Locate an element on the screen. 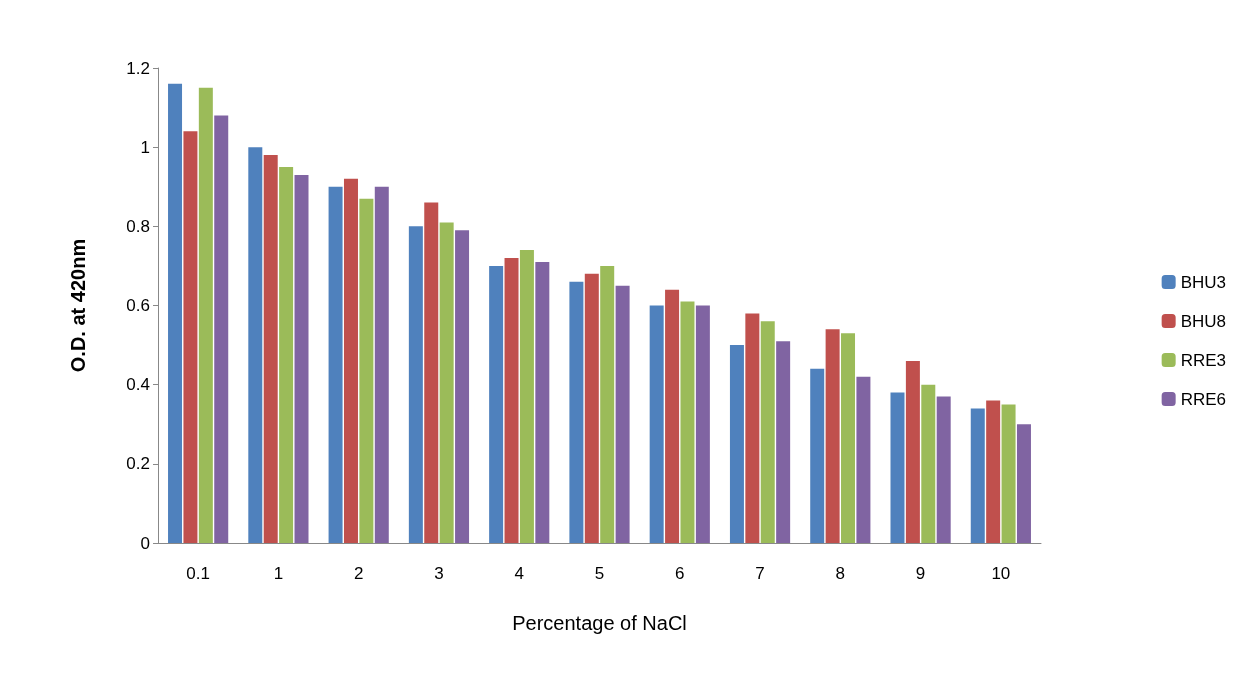 This screenshot has width=1249, height=681. x-tick-label: 4 is located at coordinates (519, 573).